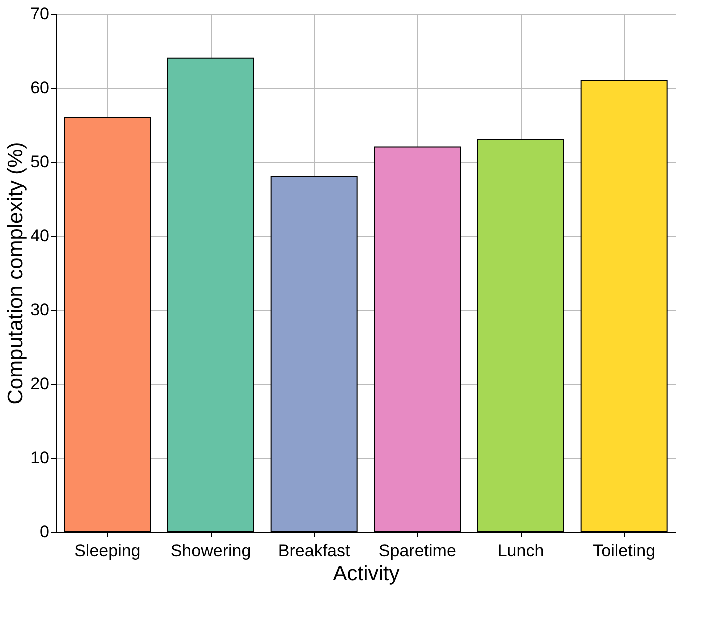 The image size is (726, 626). I want to click on x-tick-label: Sparetime, so click(417, 551).